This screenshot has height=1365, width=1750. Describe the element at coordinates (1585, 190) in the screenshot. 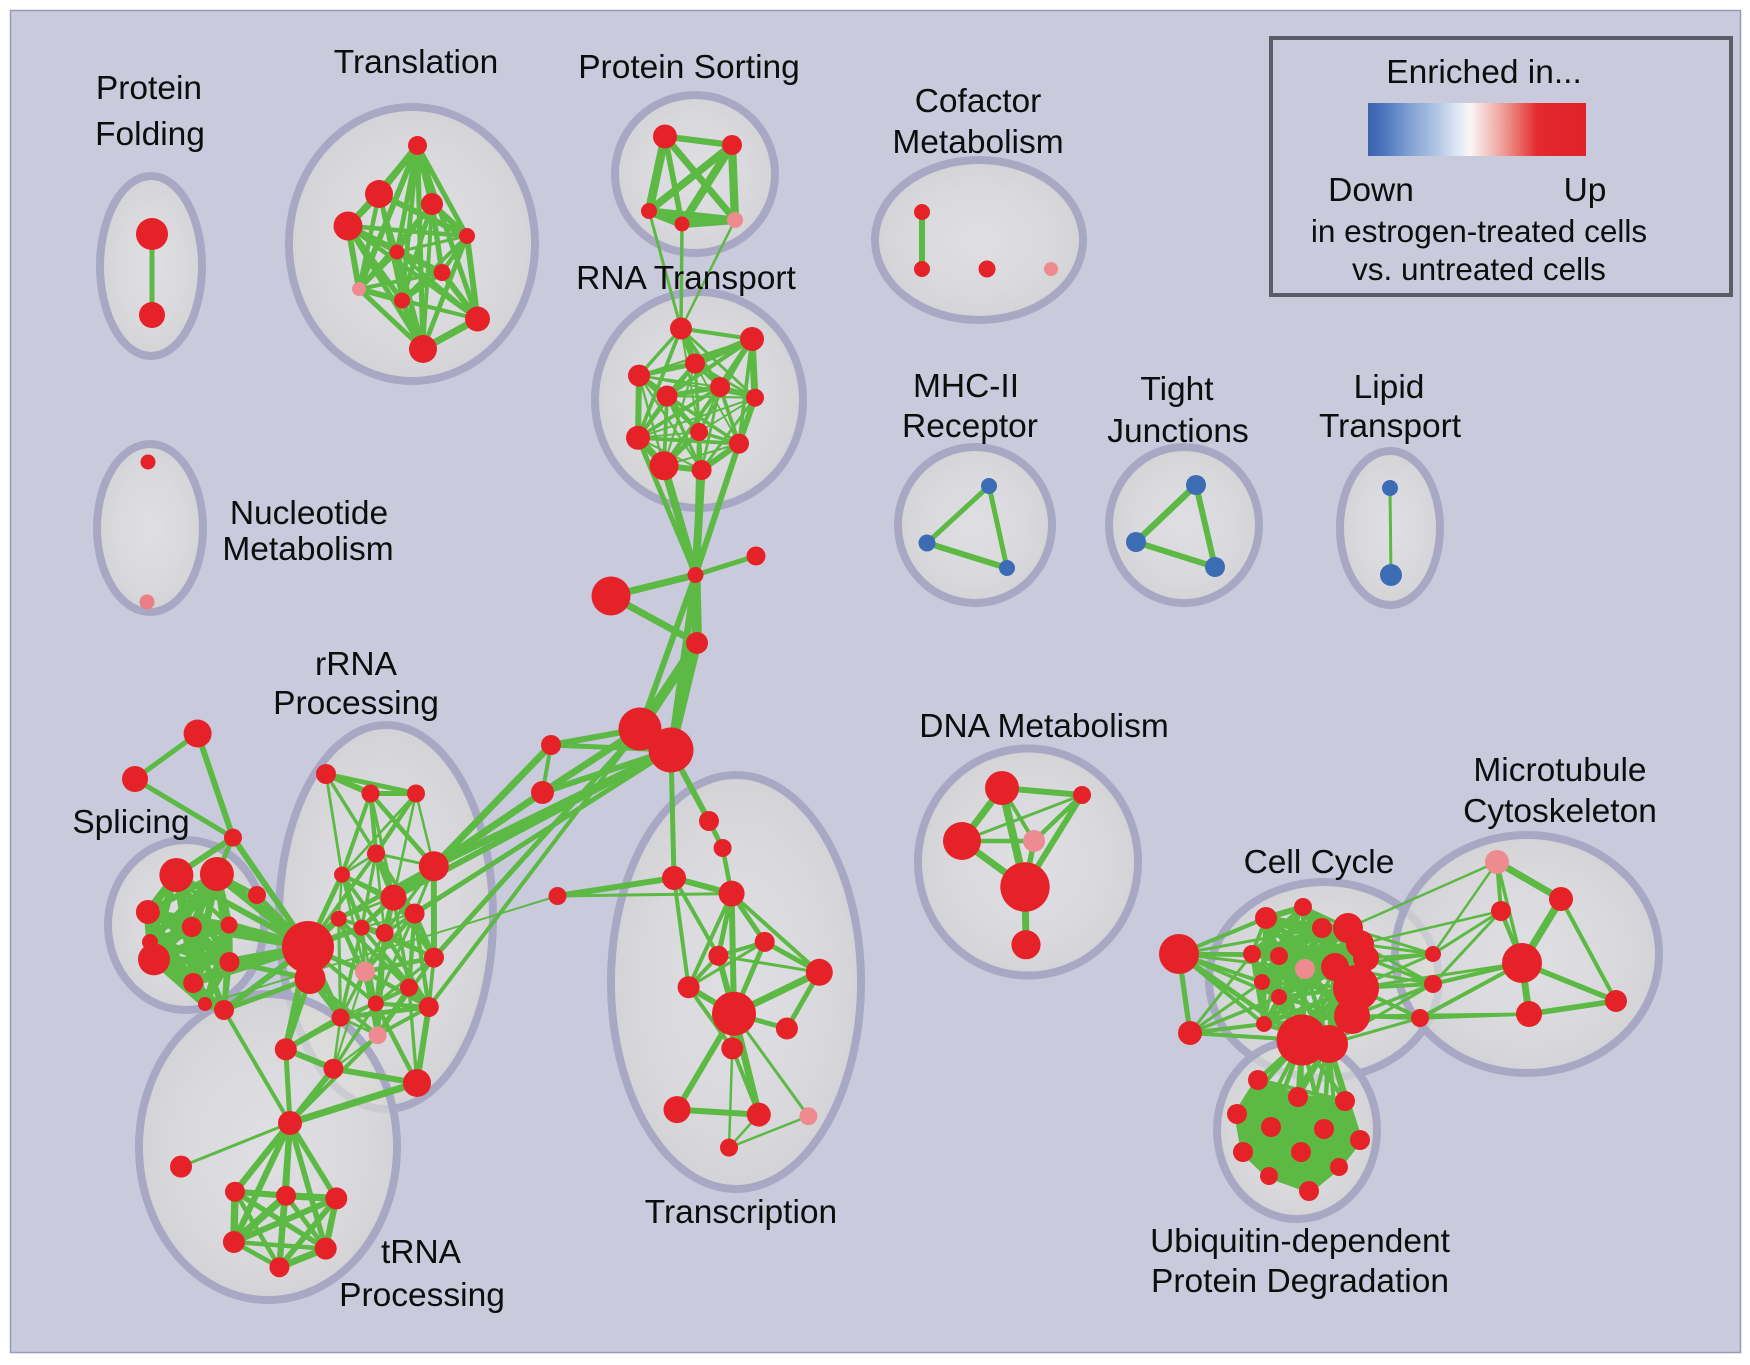

I see `svg-text: Up` at that location.